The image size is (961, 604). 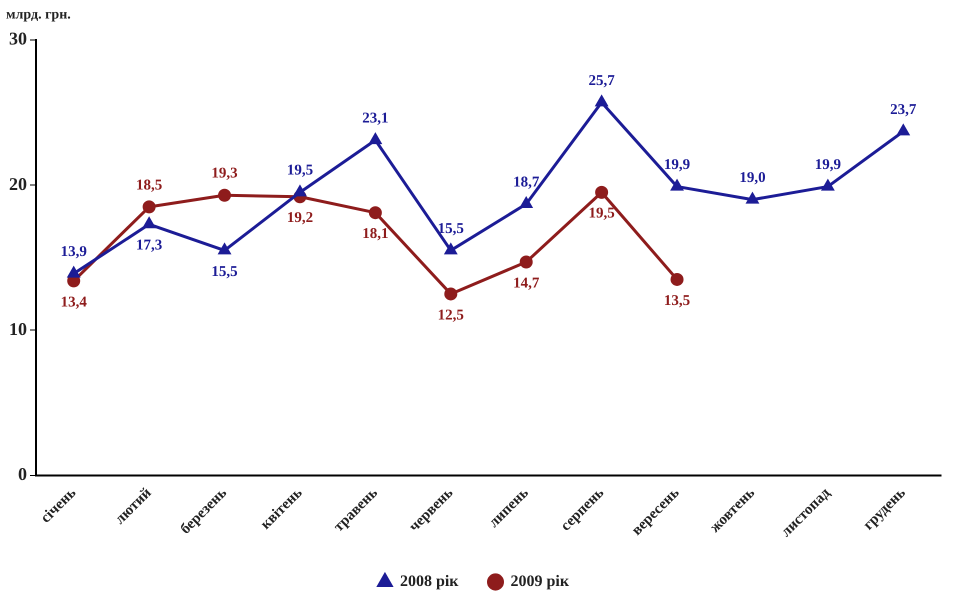 What do you see at coordinates (451, 315) in the screenshot?
I see `data-label: 12,5` at bounding box center [451, 315].